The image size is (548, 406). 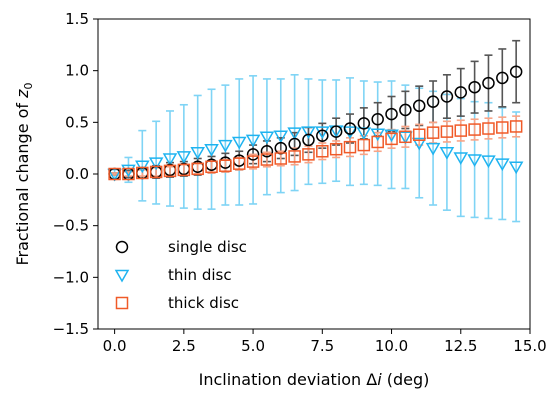 I want to click on x-tick-label: 7.5, so click(x=322, y=346).